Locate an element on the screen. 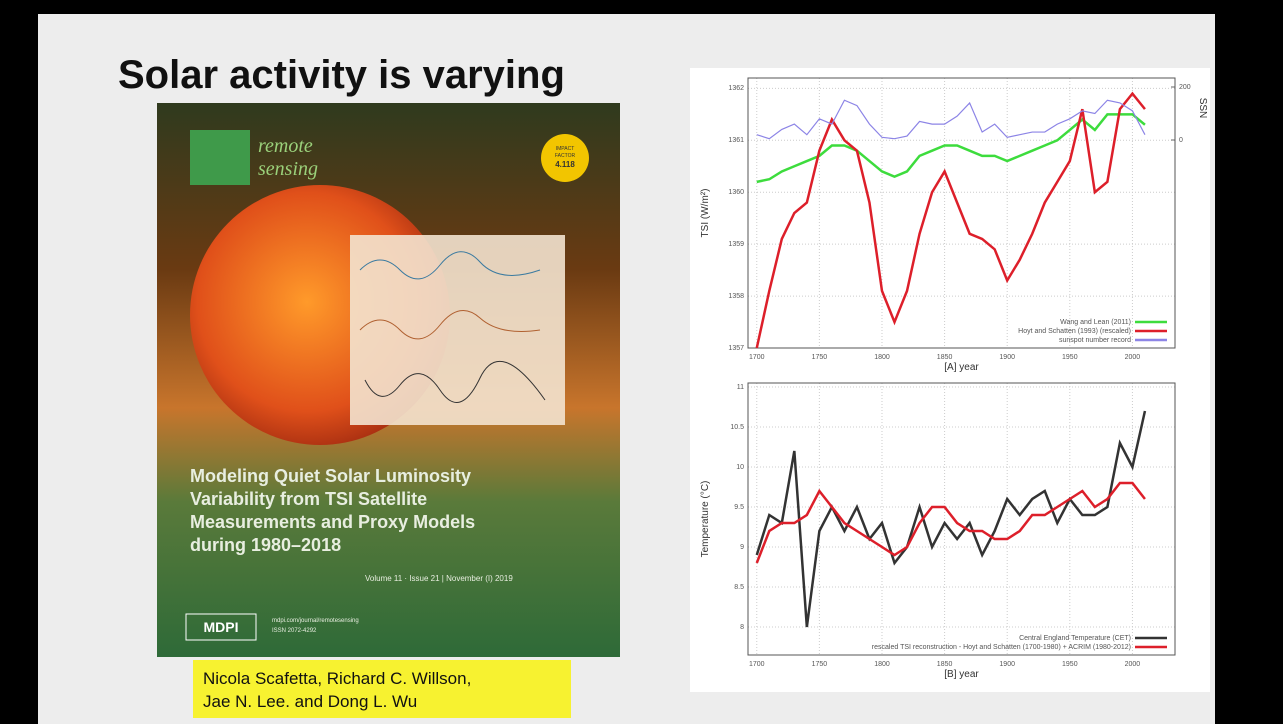 This screenshot has height=724, width=1283. cover-title: Measurements and Proxy Models is located at coordinates (332, 522).